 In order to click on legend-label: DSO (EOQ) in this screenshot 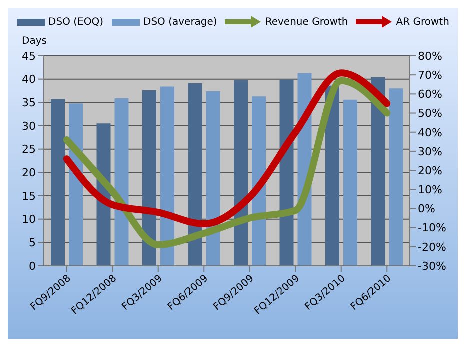, I will do `click(76, 22)`.